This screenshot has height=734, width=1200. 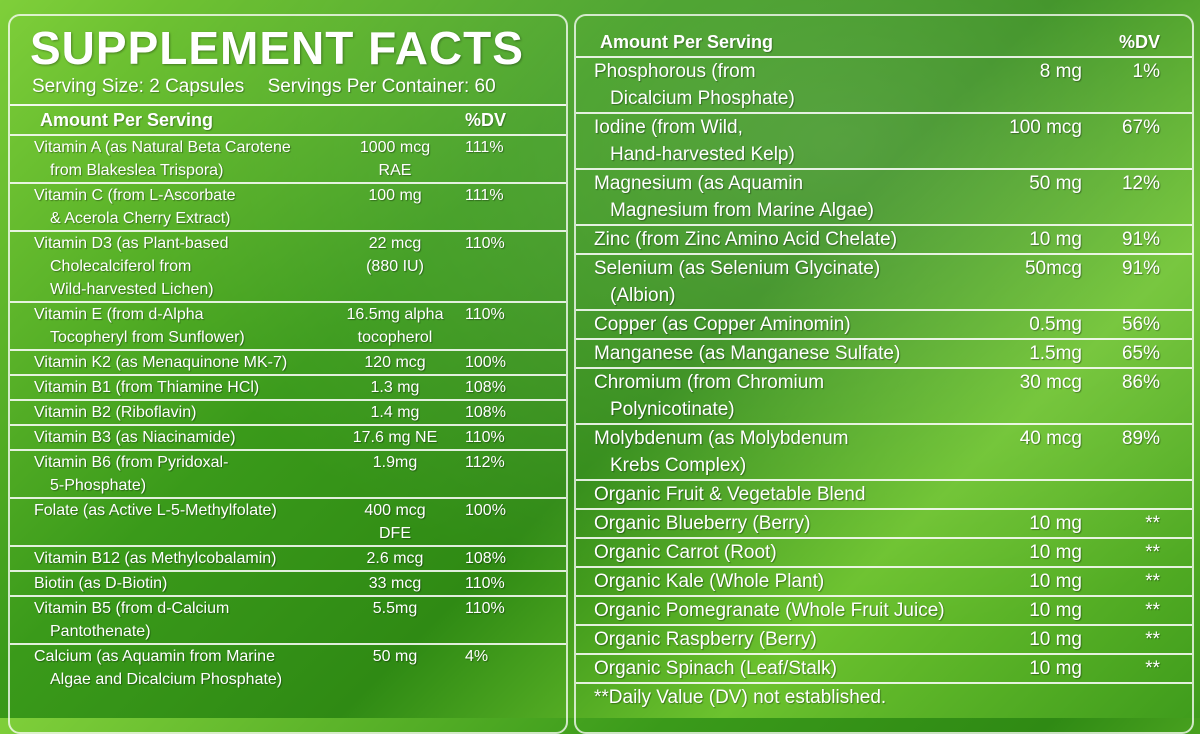 I want to click on amount-text: 2.6 mcg, so click(x=395, y=558).